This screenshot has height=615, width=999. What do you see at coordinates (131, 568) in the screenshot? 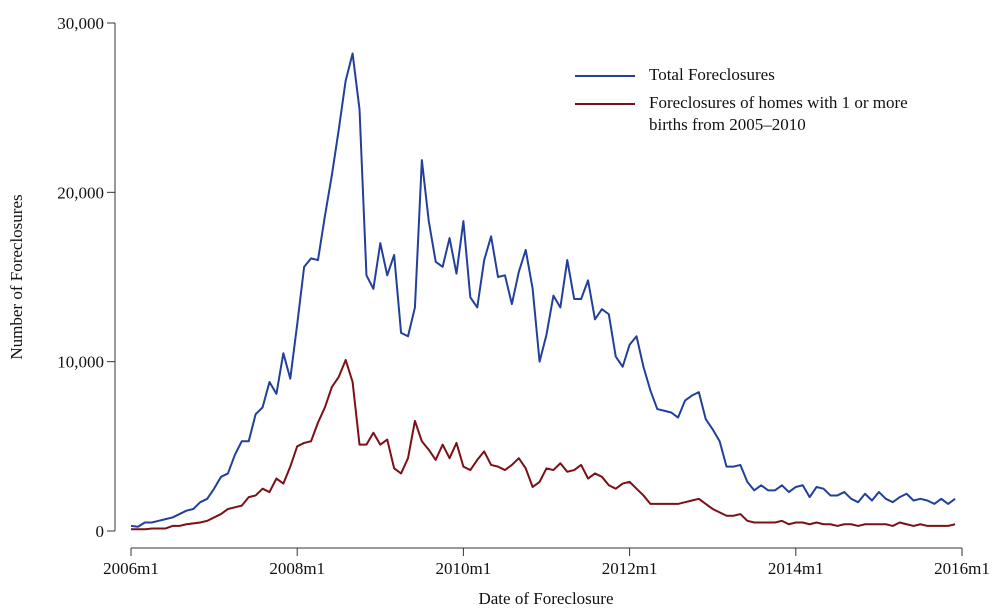
I see `x-tick-label: 2006m1` at bounding box center [131, 568].